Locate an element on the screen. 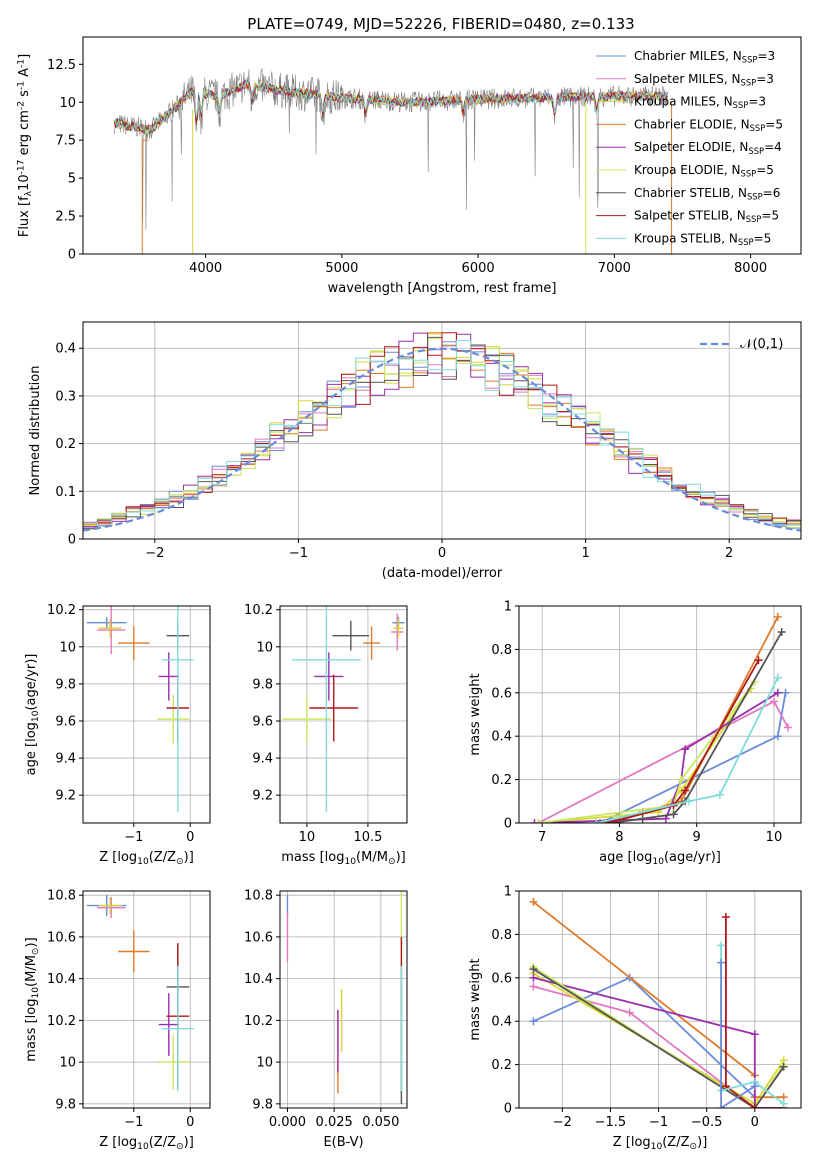 The height and width of the screenshot is (1170, 819). legend-entry: 𝒩(0,1) is located at coordinates (761, 344).